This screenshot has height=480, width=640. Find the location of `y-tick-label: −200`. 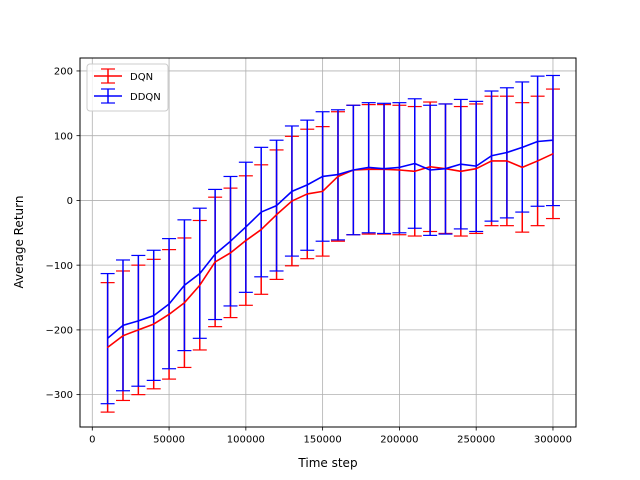

y-tick-label: −200 is located at coordinates (59, 330).